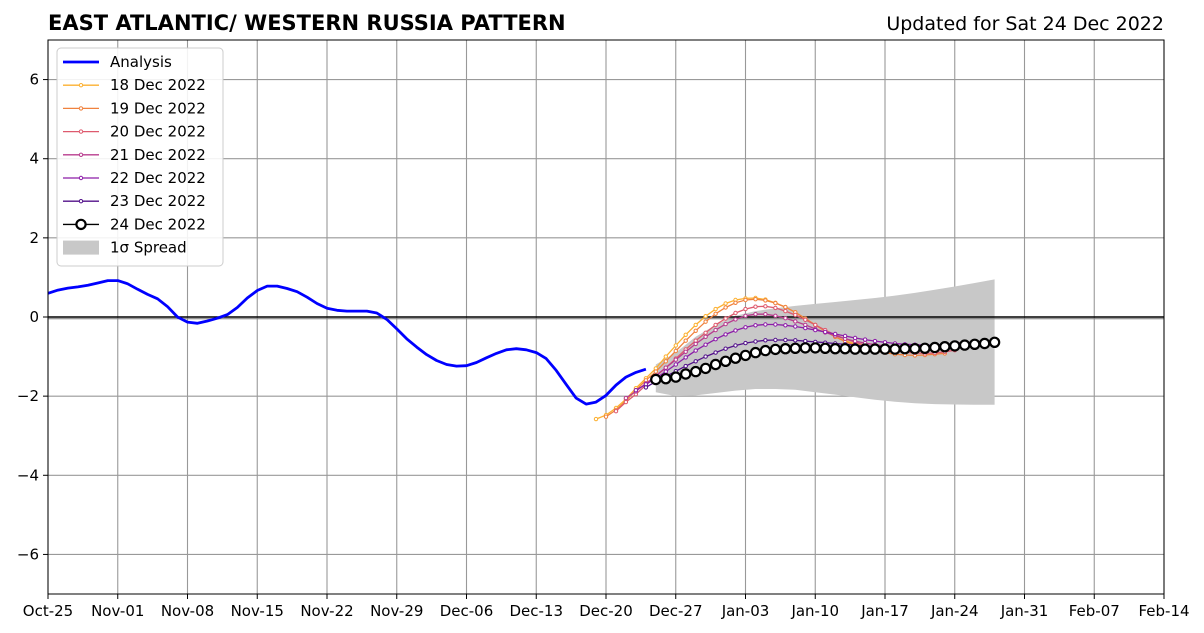 This screenshot has height=633, width=1204. What do you see at coordinates (158, 224) in the screenshot?
I see `legend-label: 24 Dec 2022` at bounding box center [158, 224].